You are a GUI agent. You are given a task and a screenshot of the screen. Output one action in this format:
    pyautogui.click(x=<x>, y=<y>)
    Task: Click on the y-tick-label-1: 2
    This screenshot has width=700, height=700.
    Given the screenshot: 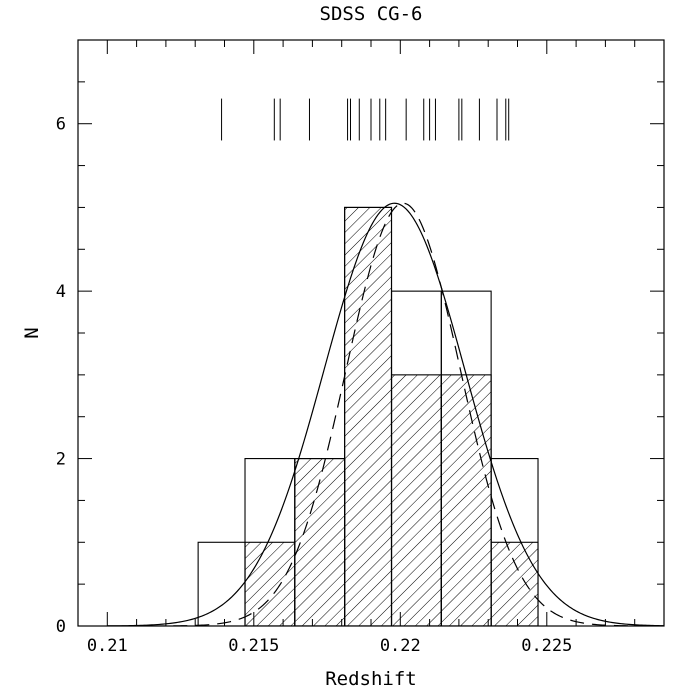 What is the action you would take?
    pyautogui.click(x=61, y=460)
    